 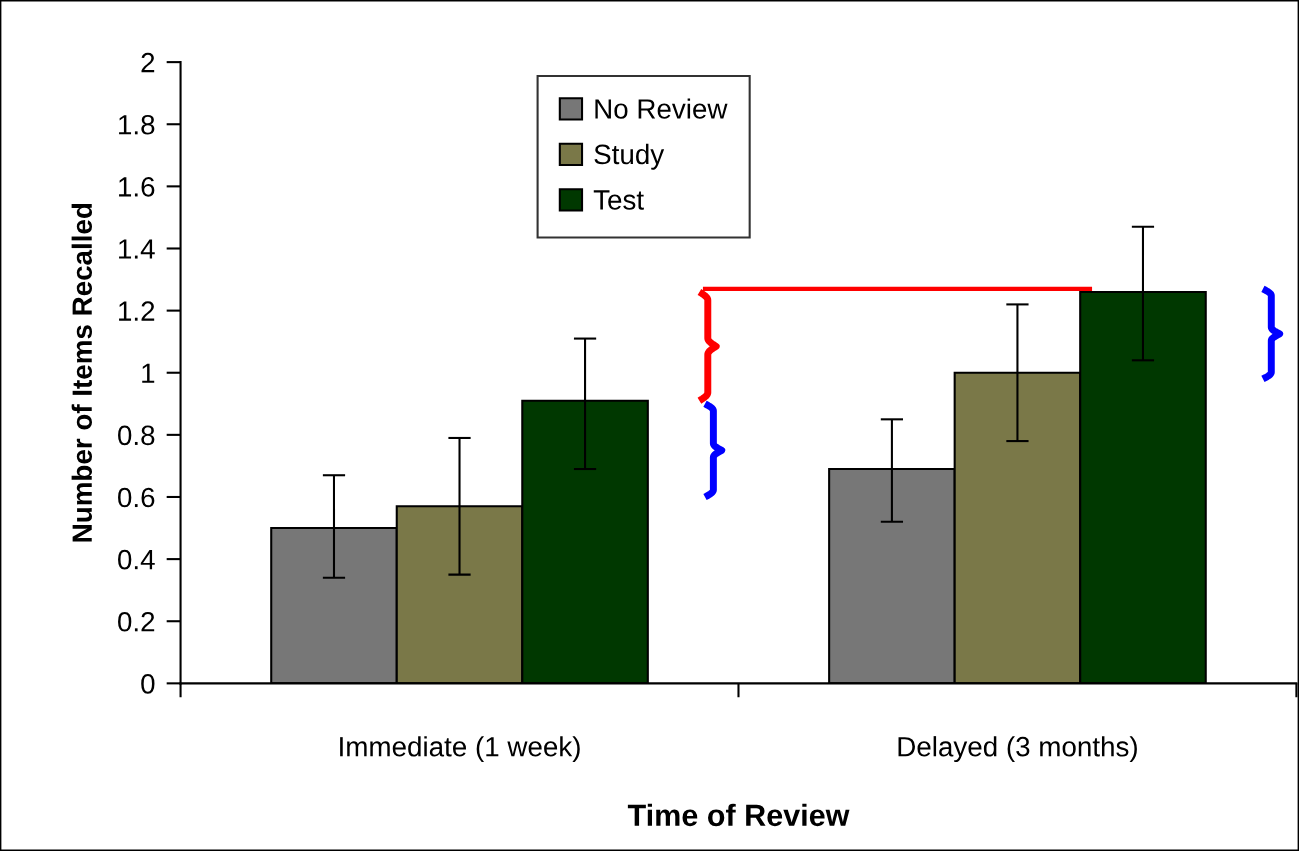 What do you see at coordinates (136, 435) in the screenshot?
I see `y-tick-label: 0.8` at bounding box center [136, 435].